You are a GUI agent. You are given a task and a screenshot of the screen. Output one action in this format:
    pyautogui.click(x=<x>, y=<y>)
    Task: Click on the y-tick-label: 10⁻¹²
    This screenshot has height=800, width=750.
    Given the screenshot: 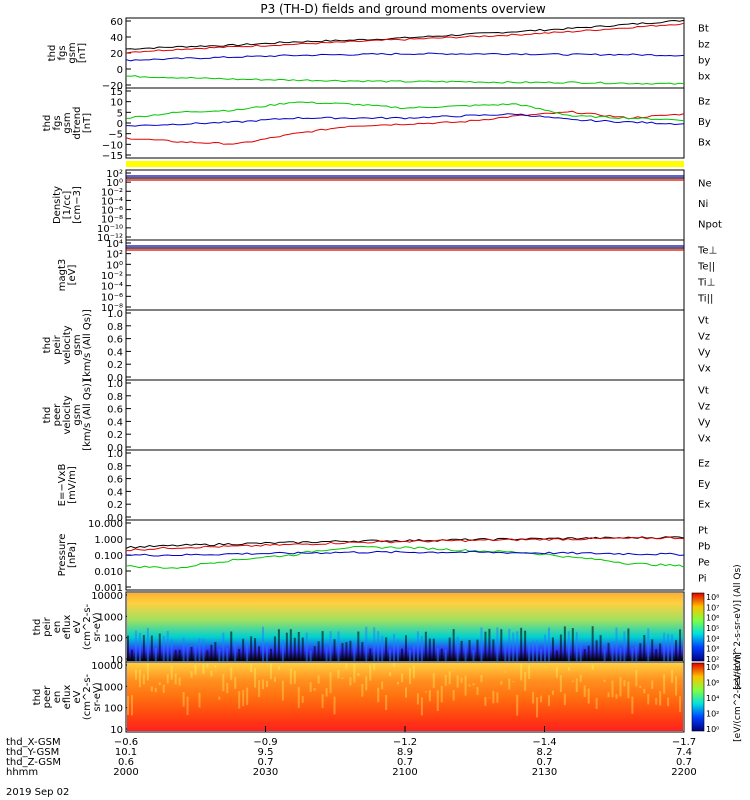 What is the action you would take?
    pyautogui.click(x=110, y=238)
    